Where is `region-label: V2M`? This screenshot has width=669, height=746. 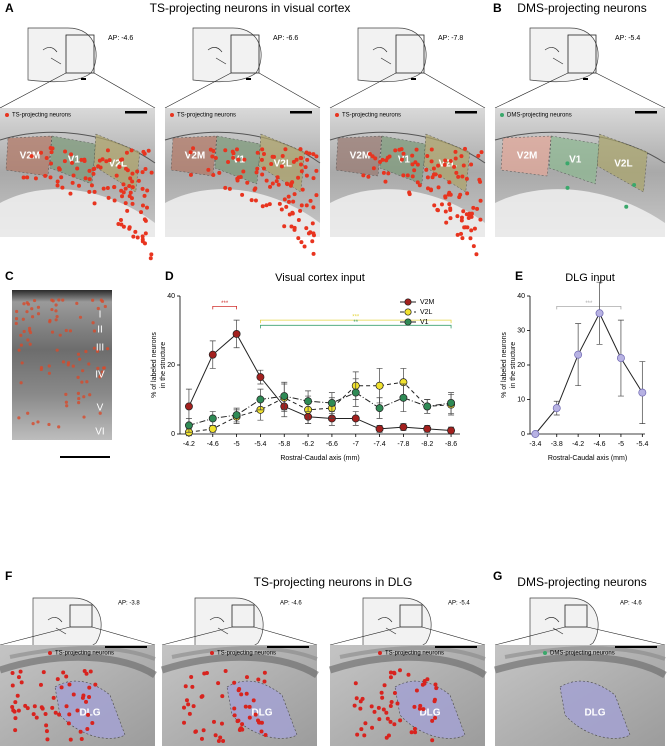 region-label: V2M is located at coordinates (195, 156).